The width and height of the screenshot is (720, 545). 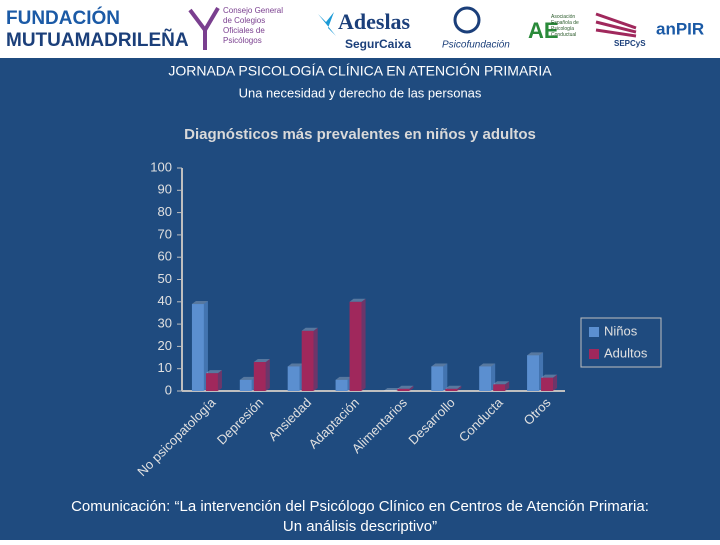 I want to click on y-tick-label: 10, so click(x=165, y=367).